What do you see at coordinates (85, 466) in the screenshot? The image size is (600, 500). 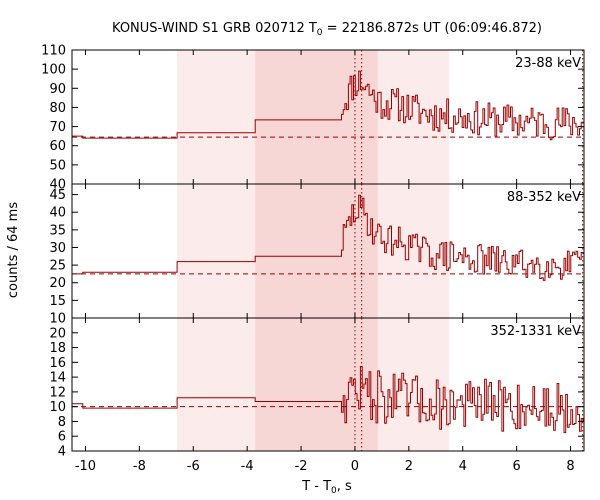 I see `x-tick-label: -10` at bounding box center [85, 466].